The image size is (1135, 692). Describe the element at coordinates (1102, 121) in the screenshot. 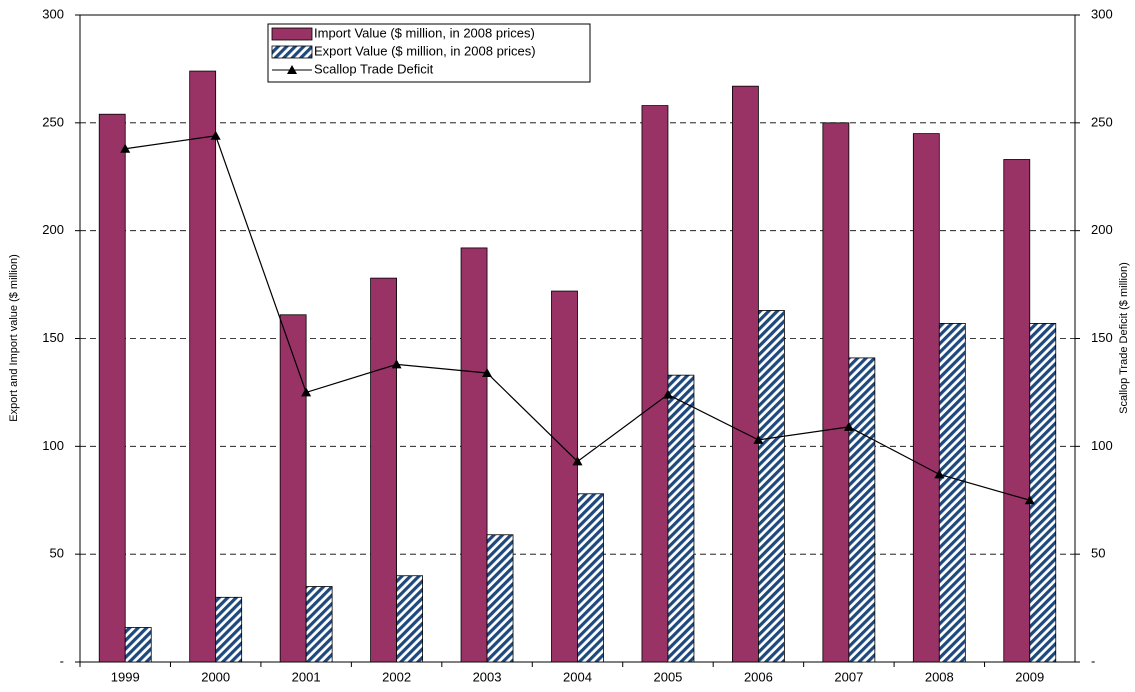

I see `y2-tick-label: 250` at that location.